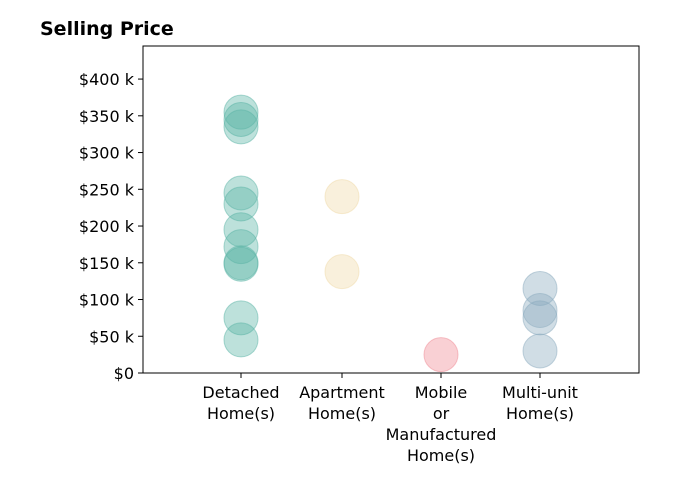 The image size is (679, 503). What do you see at coordinates (107, 300) in the screenshot?
I see `y-tick-label: $100 k` at bounding box center [107, 300].